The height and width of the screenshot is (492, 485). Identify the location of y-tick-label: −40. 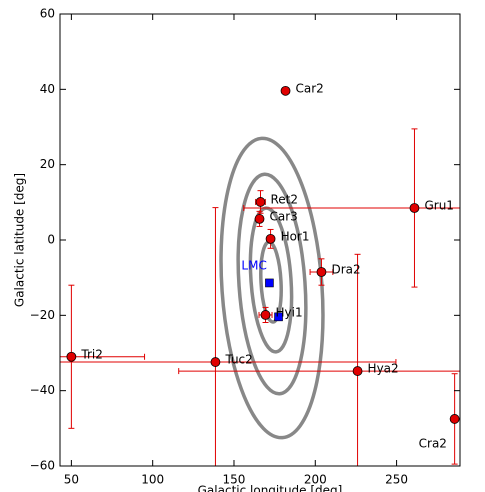
(42, 390).